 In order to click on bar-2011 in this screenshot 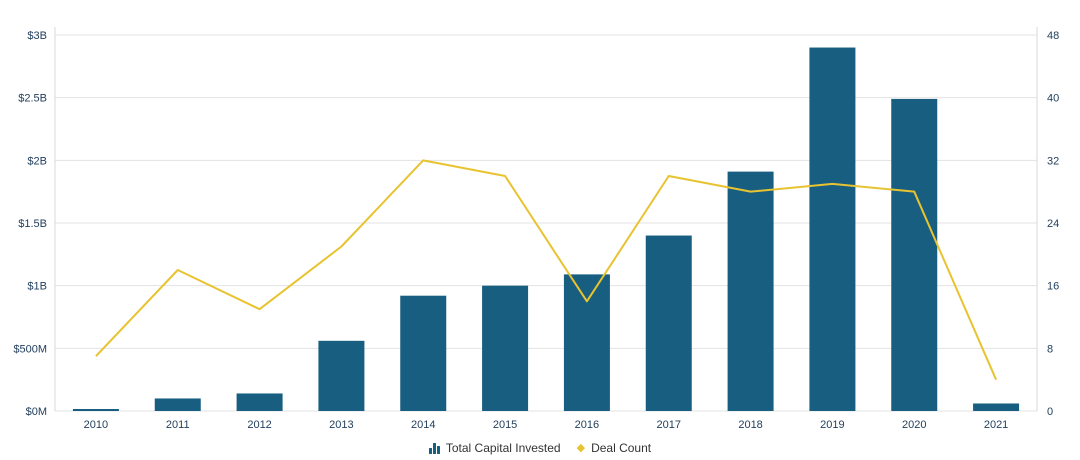, I will do `click(177, 404)`.